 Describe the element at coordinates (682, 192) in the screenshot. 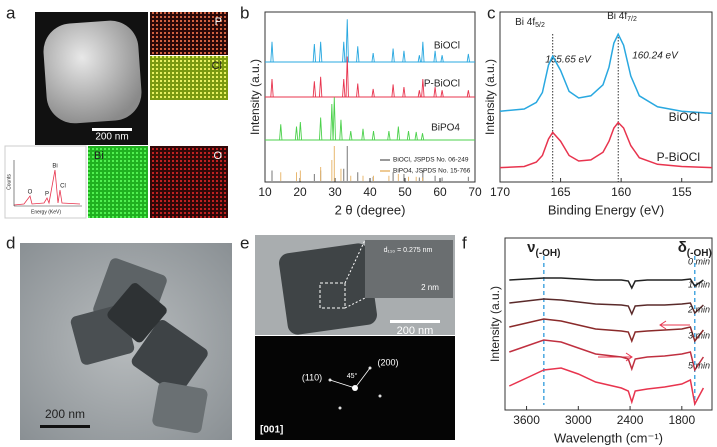

I see `x-tick-label: 155` at that location.